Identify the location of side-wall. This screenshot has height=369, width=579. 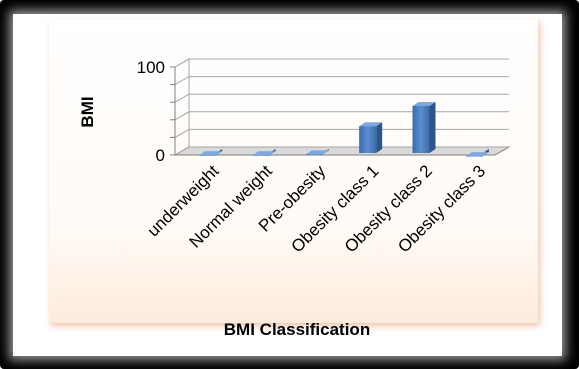
(182, 107).